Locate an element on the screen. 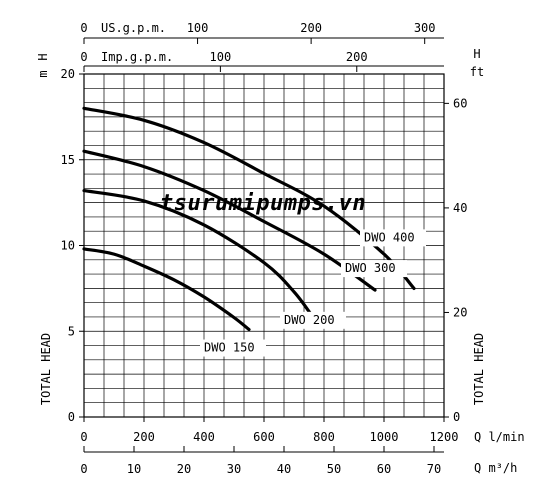 This screenshot has height=500, width=550. lmin-tick-label: 800 is located at coordinates (324, 437).